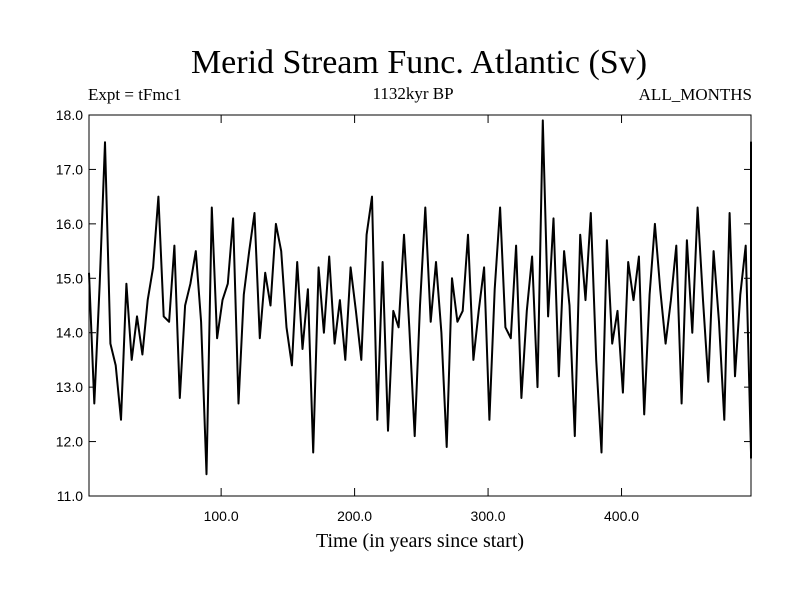 This screenshot has height=600, width=800. Describe the element at coordinates (695, 94) in the screenshot. I see `months-label: ALL_MONTHS` at that location.